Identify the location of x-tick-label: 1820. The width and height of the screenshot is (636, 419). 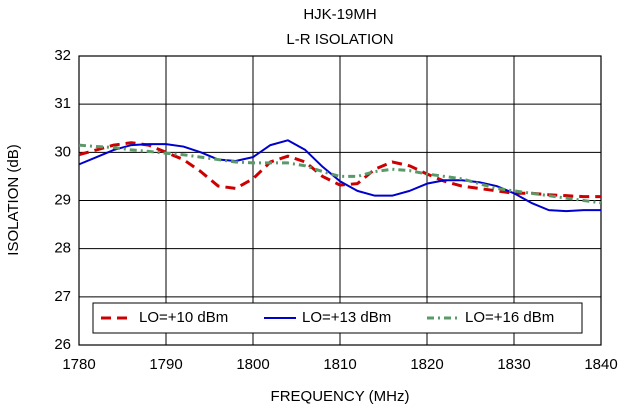
(426, 364).